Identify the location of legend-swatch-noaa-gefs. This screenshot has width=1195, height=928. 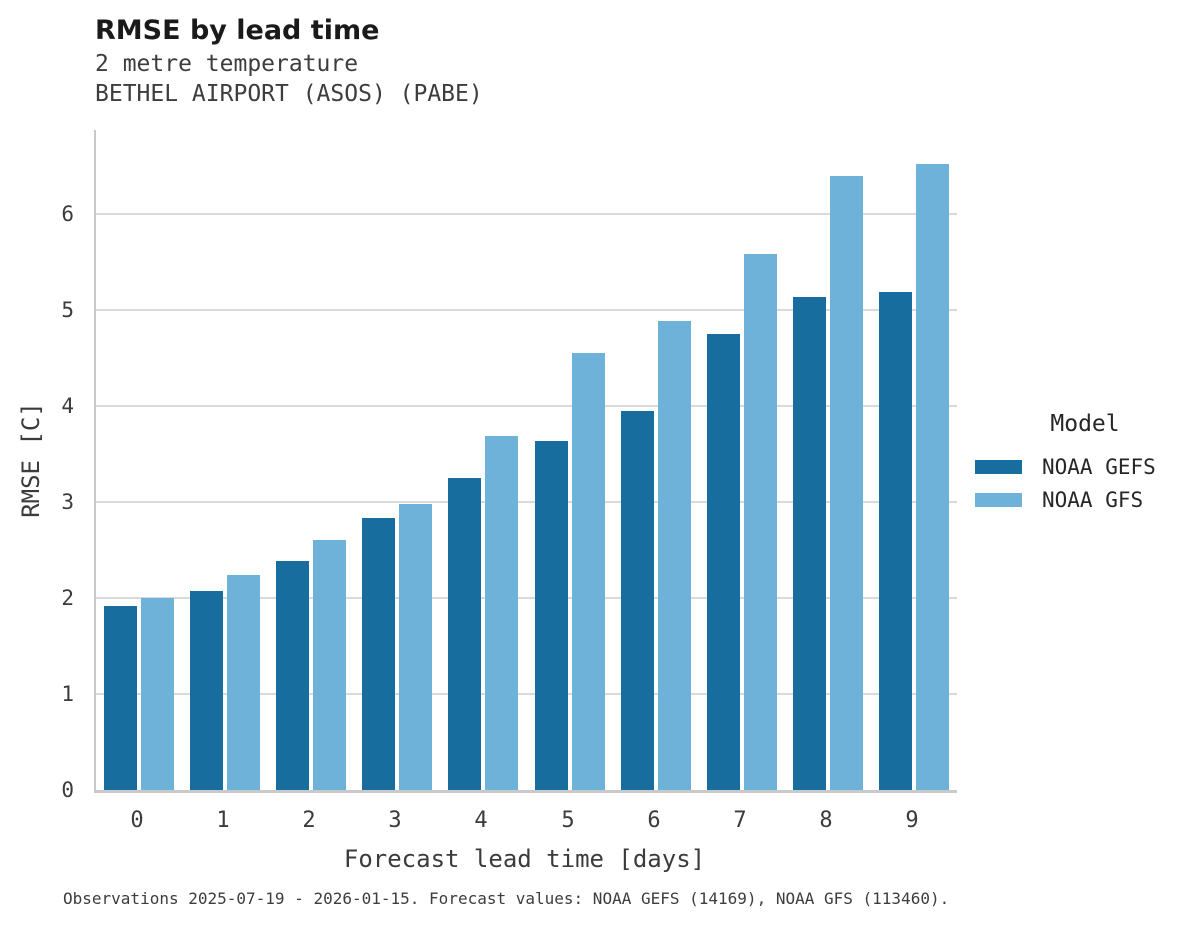
(998, 466).